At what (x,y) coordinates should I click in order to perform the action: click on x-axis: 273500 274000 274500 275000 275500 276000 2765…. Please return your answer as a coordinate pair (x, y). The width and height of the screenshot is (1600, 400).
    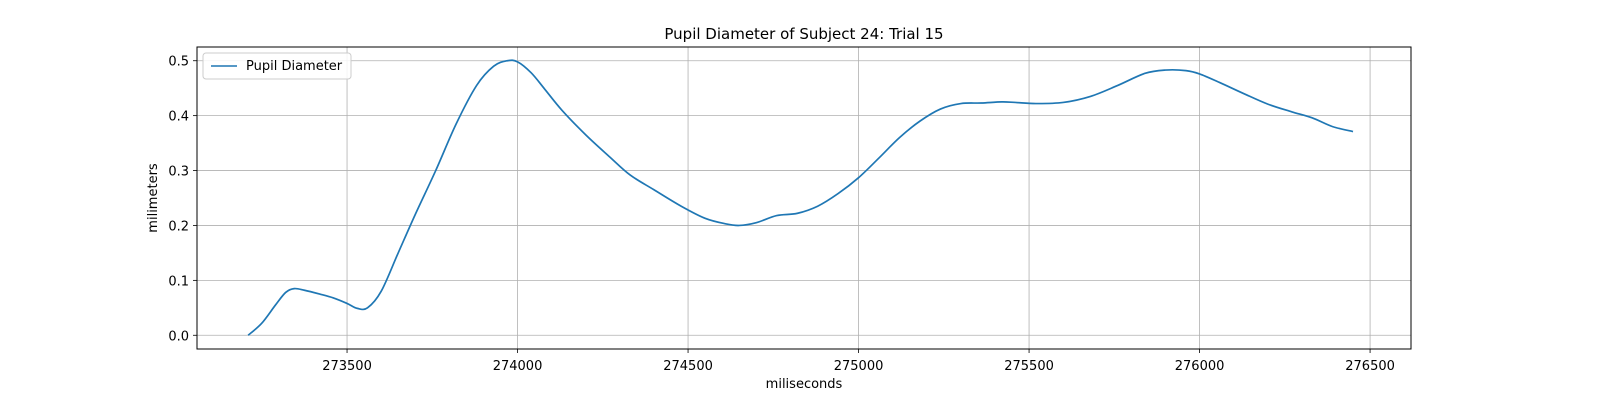
    Looking at the image, I should click on (858, 361).